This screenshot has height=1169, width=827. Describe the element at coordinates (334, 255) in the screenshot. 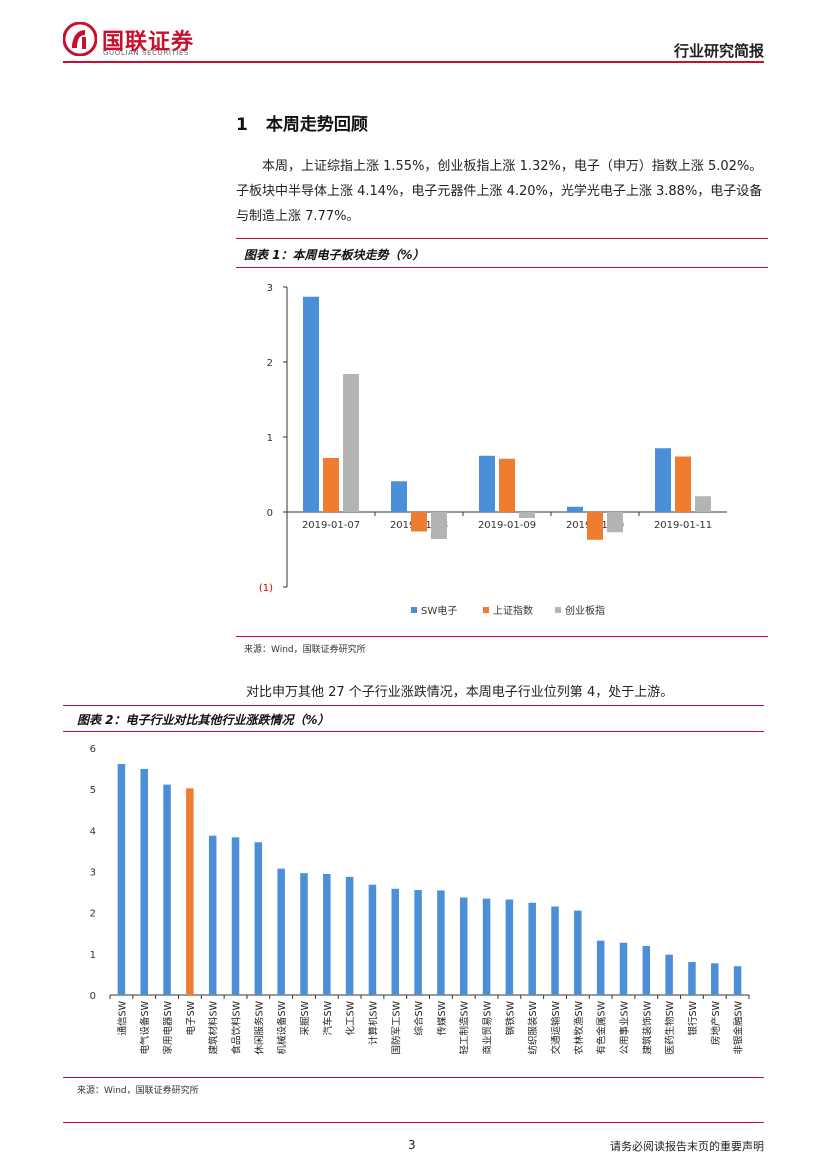

I see `figure1-caption: 图表 1：本周电子板块走势（%）` at that location.